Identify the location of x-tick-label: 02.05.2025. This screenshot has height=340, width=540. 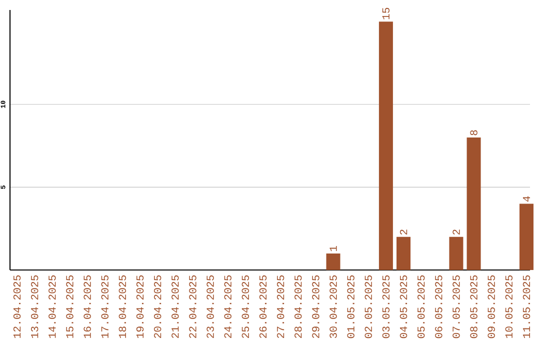
(368, 306).